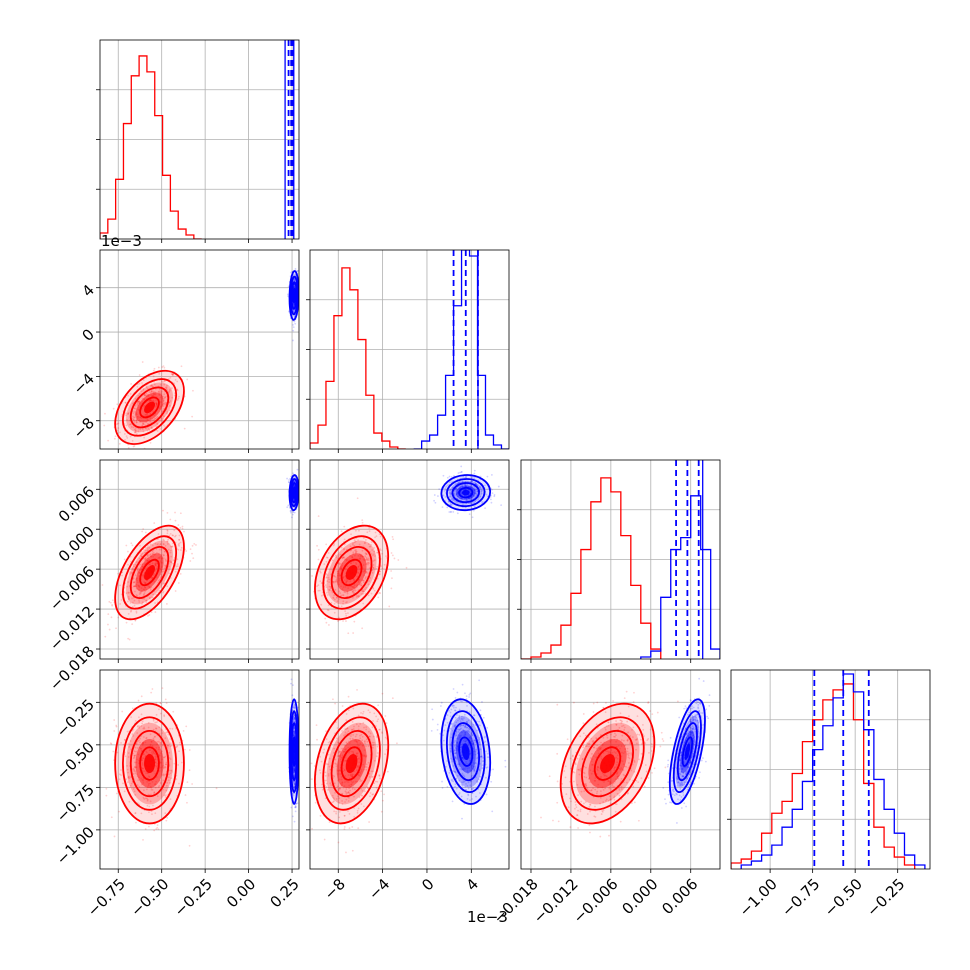 This screenshot has width=970, height=970. Describe the element at coordinates (294, 752) in the screenshot. I see `blue-contour` at that location.